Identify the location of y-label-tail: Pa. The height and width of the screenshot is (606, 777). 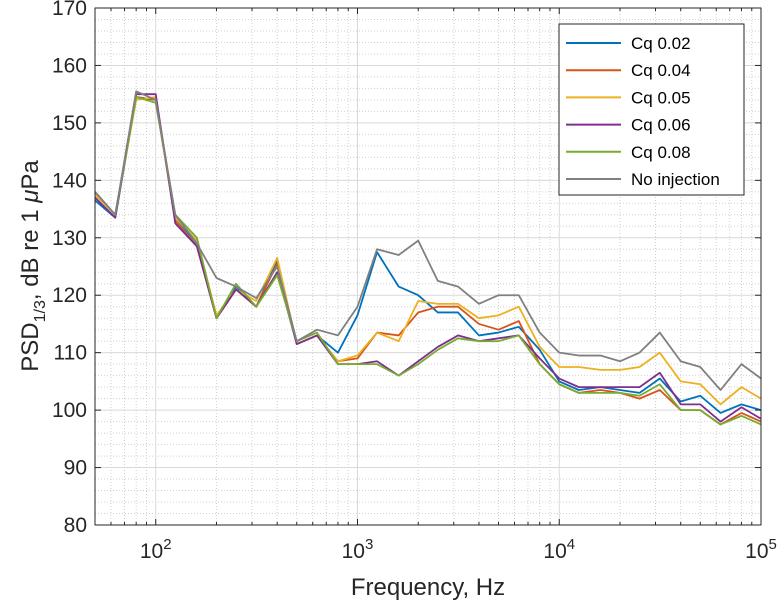
(30, 175).